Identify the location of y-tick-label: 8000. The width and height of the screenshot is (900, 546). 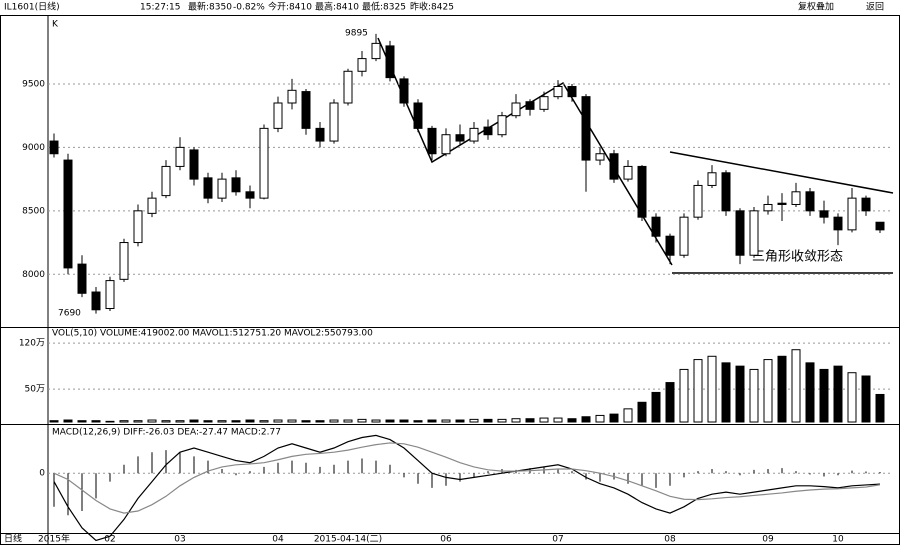
(33, 275).